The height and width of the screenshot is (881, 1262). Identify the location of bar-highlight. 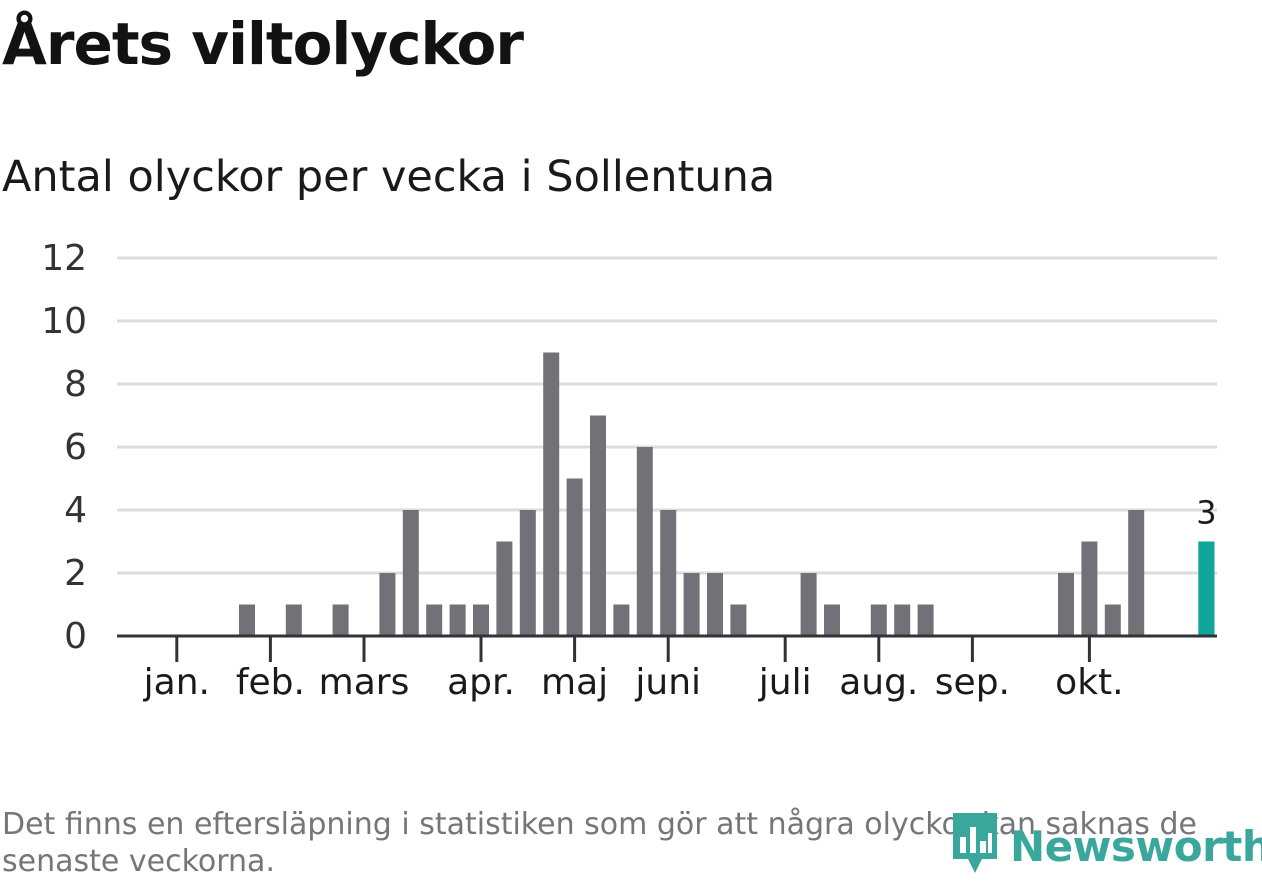
(1206, 588).